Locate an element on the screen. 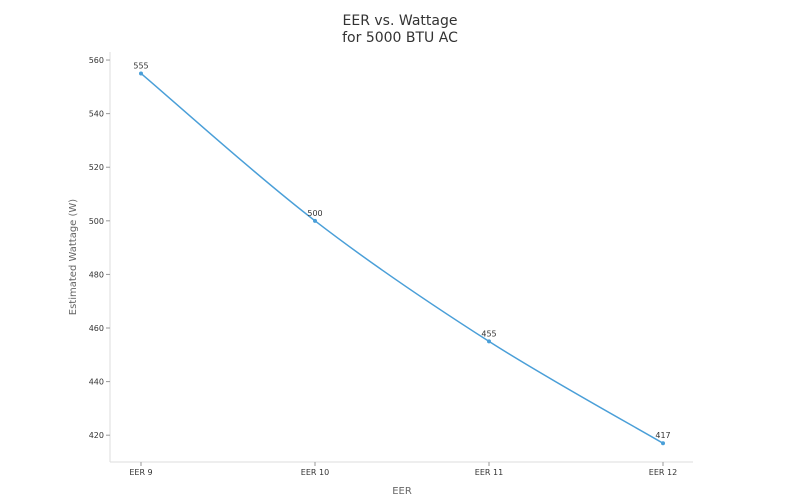 Image resolution: width=800 pixels, height=500 pixels. y-tick-label: 520 is located at coordinates (96, 167).